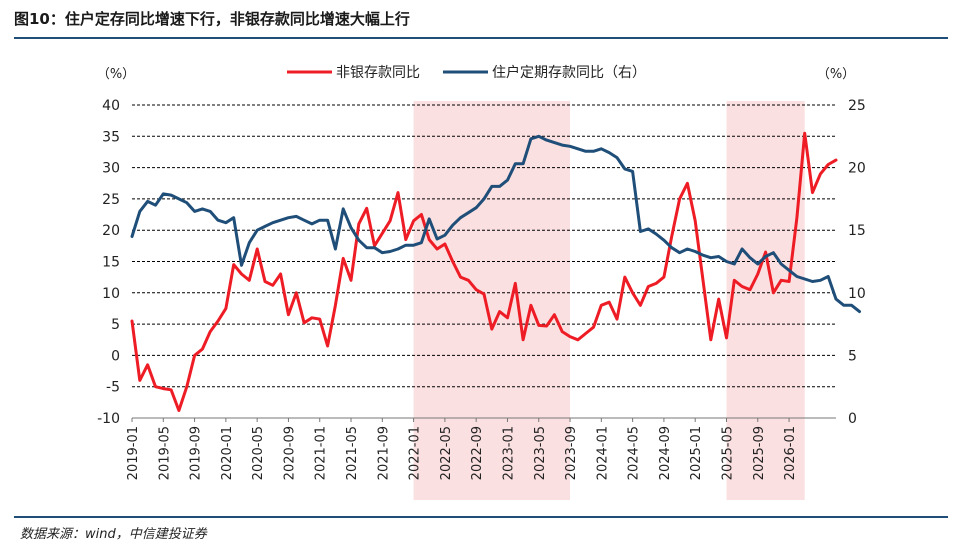 This screenshot has height=553, width=960. I want to click on x-tick-label: 2022-09, so click(477, 453).